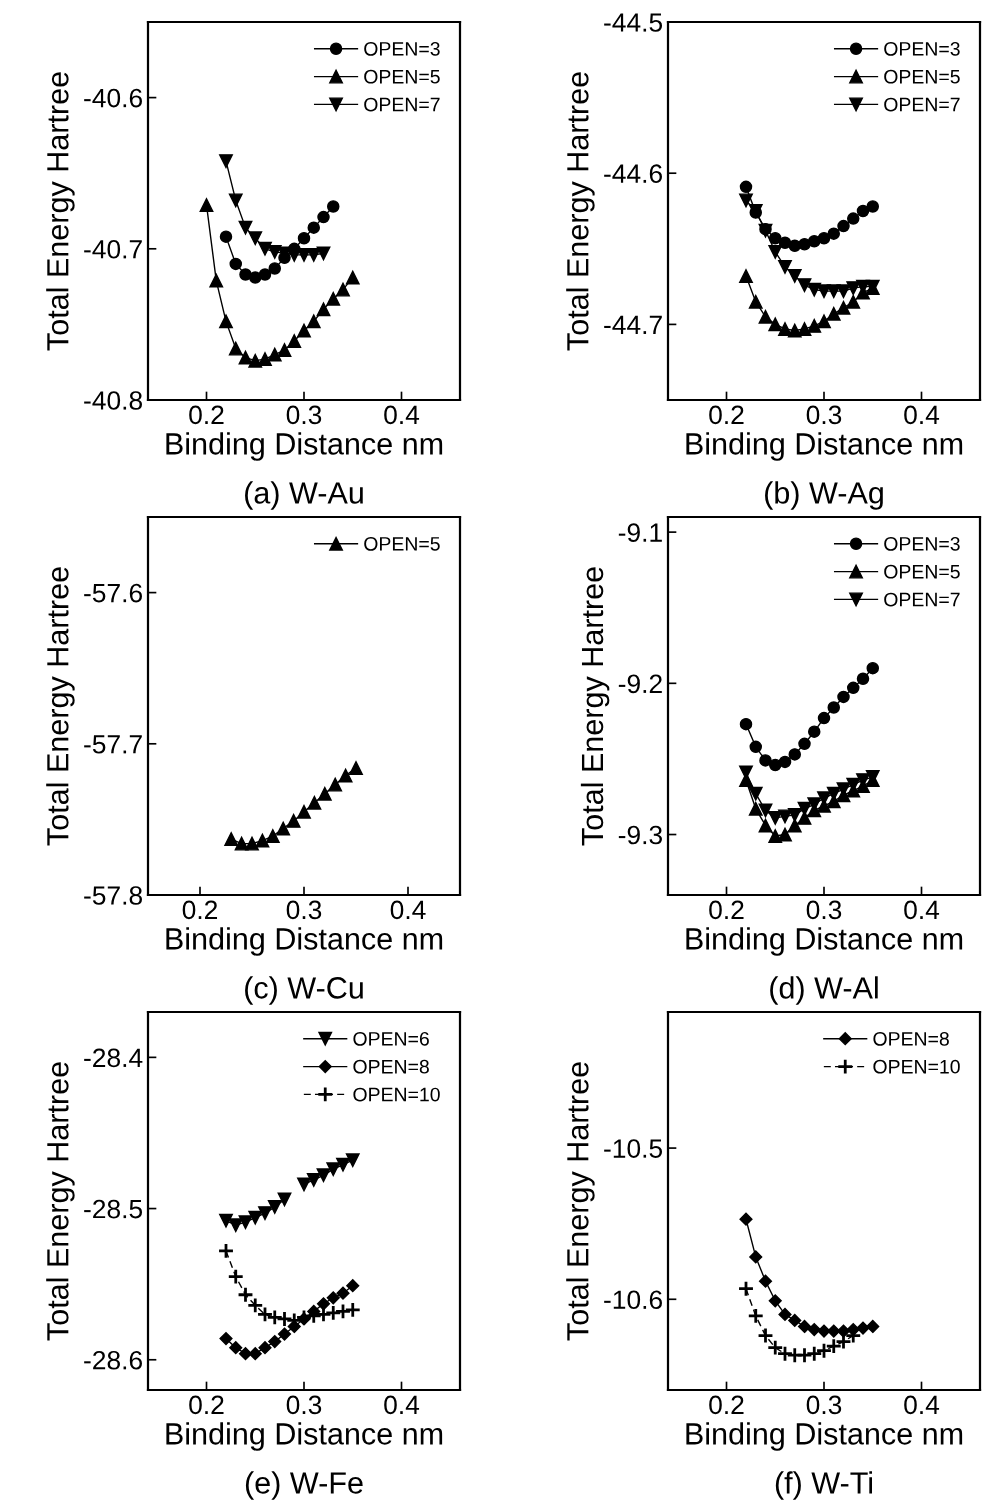  I want to click on y-tick-label: -57.8, so click(113, 895).